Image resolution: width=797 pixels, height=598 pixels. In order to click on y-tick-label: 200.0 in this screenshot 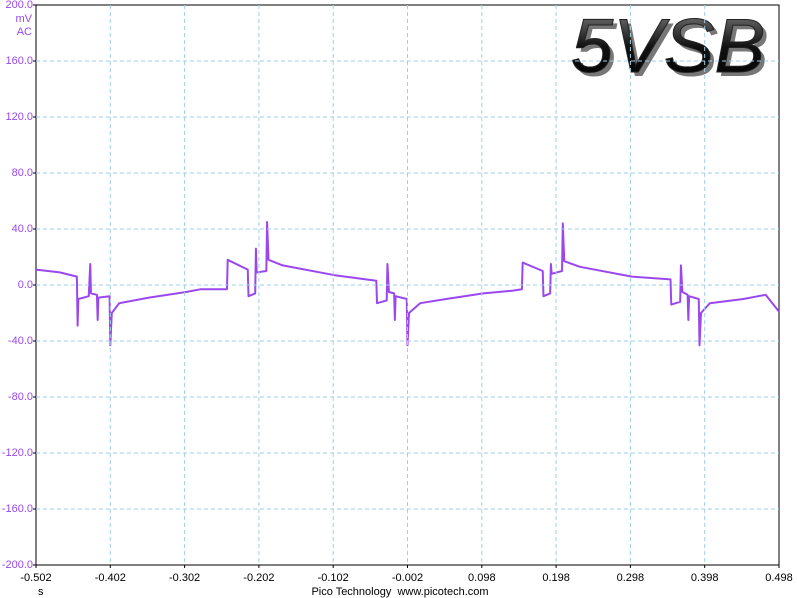, I will do `click(19, 5)`.